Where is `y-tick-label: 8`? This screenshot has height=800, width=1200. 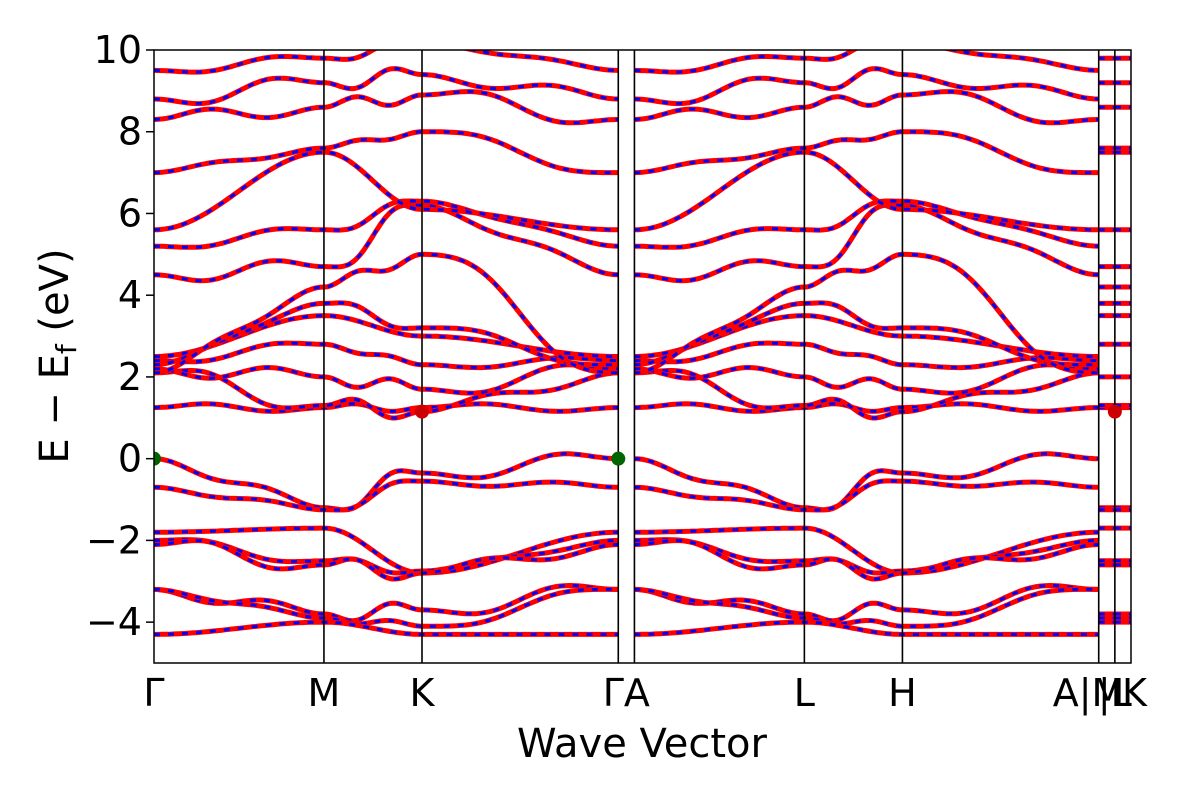
y-tick-label: 8 is located at coordinates (130, 132).